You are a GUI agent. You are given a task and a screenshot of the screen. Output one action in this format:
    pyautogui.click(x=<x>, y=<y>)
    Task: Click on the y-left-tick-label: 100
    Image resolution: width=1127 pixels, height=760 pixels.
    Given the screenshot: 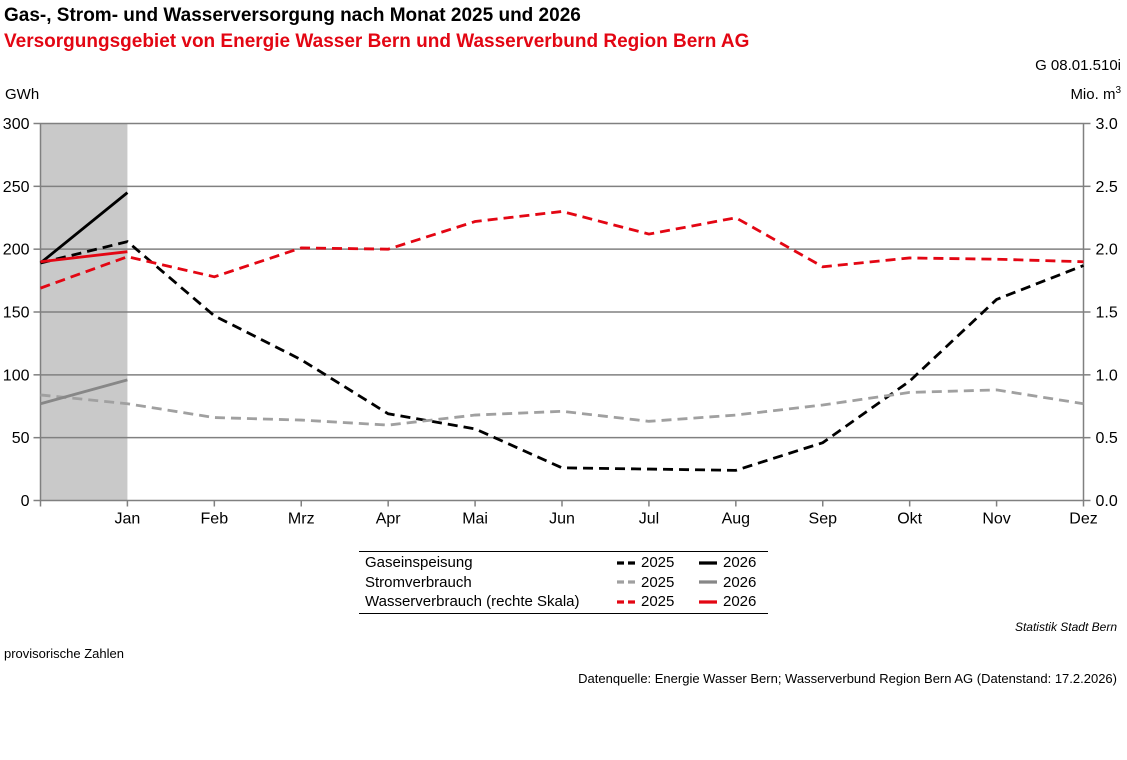 What is the action you would take?
    pyautogui.click(x=16, y=375)
    